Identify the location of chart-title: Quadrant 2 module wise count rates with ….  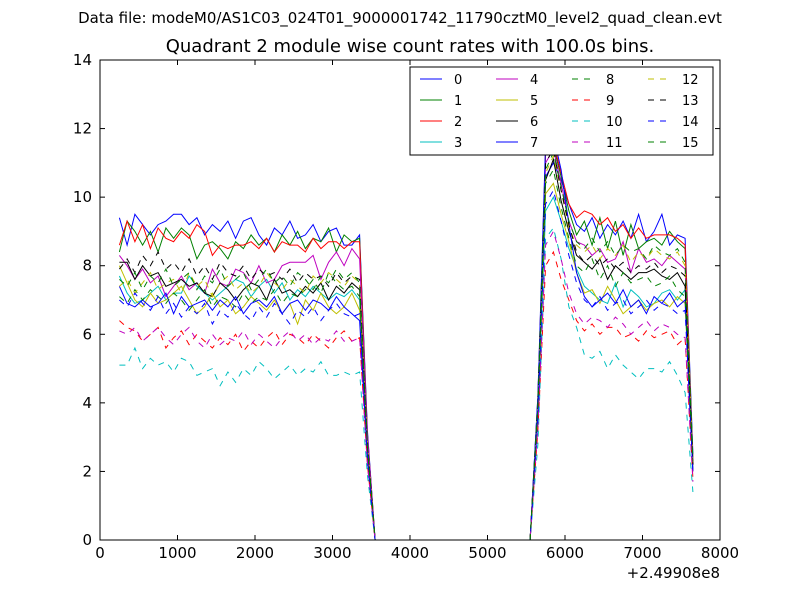
(410, 46).